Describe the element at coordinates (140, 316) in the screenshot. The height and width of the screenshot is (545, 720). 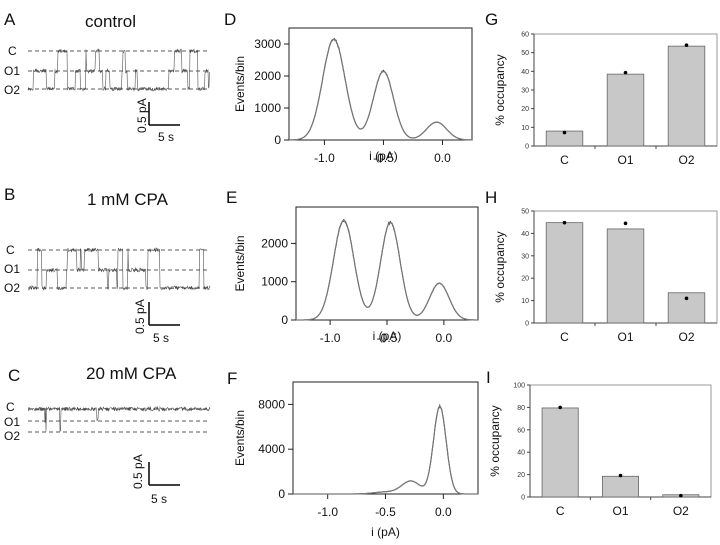
I see `scale-label-current-b: 0.5 pA` at that location.